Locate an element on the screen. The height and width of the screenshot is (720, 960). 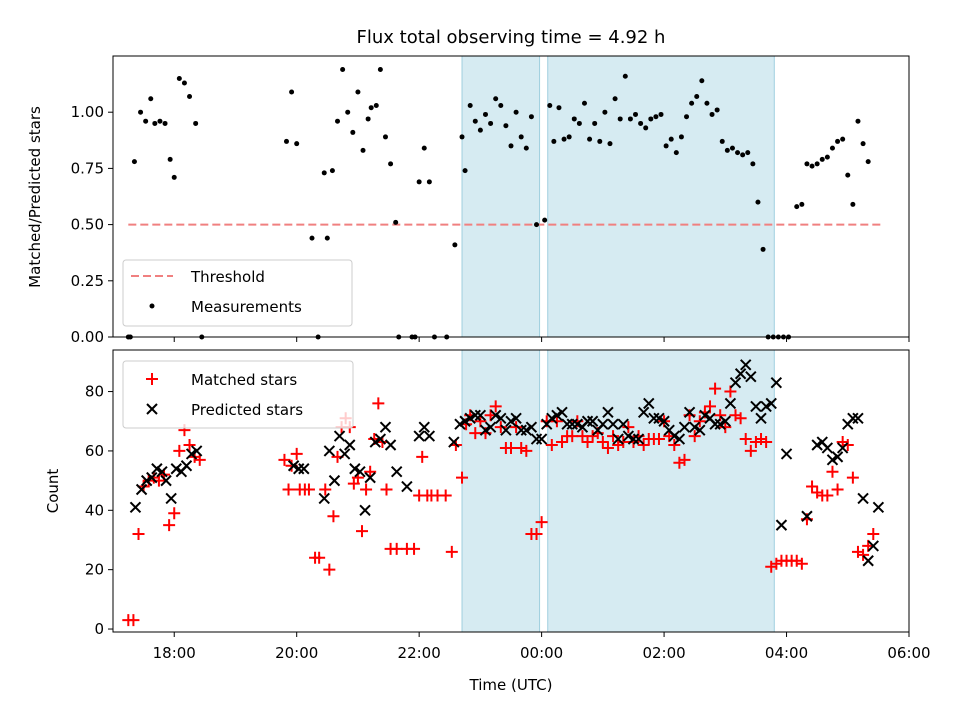
y-tick-label: 20 is located at coordinates (94, 570).